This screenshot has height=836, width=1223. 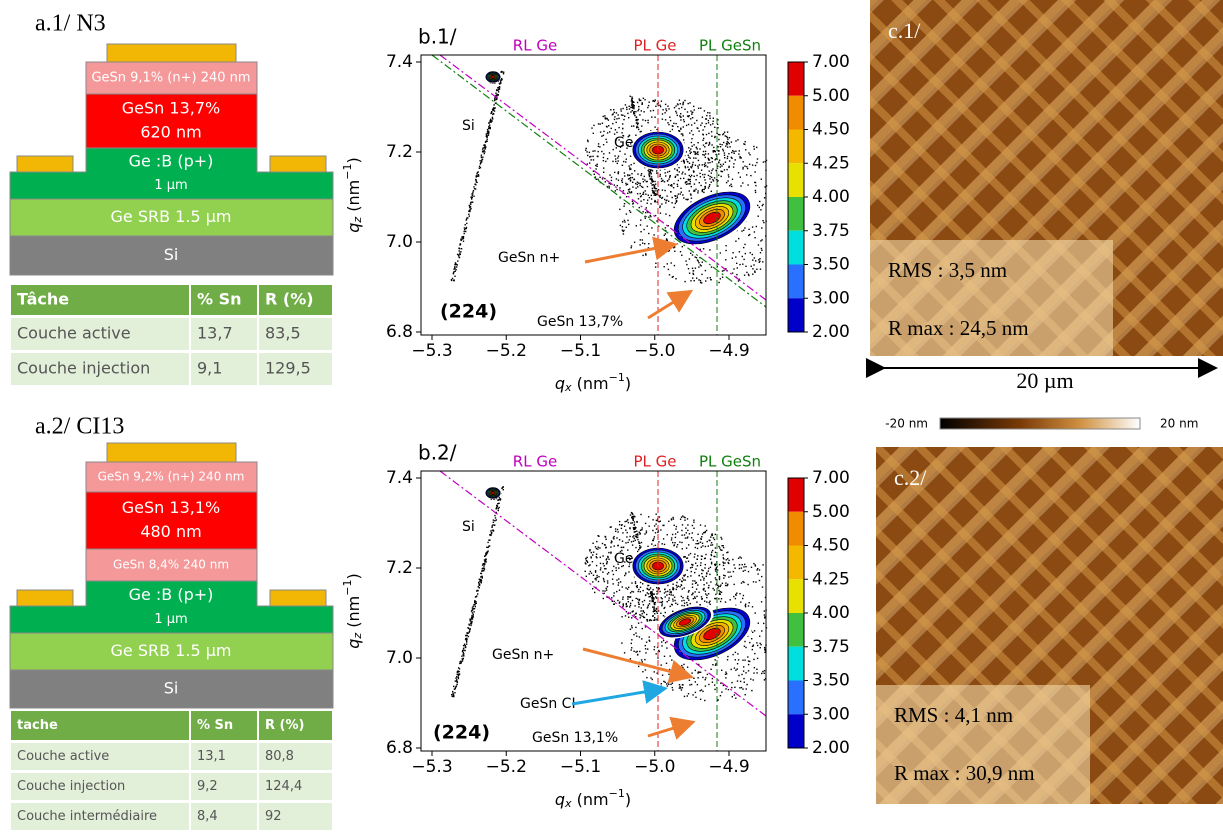 What do you see at coordinates (796, 630) in the screenshot?
I see `colorbar-segment` at bounding box center [796, 630].